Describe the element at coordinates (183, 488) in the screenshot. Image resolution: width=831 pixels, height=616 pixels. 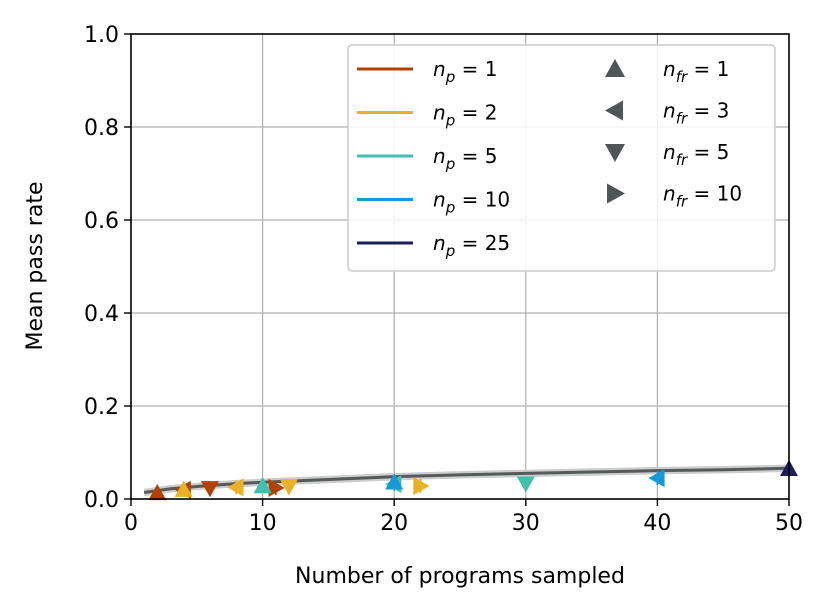
I see `point-up-np2-nfr1` at that location.